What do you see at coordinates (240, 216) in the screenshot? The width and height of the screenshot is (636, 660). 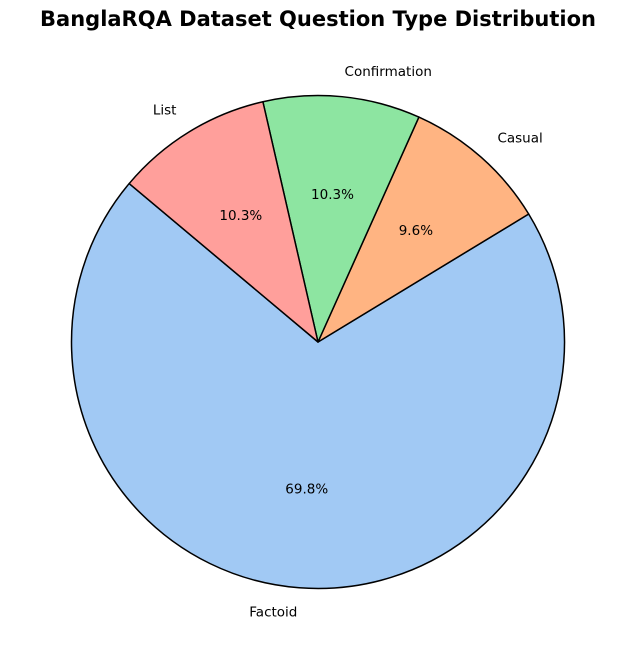 I see `slice-percent-list: 10.3%` at bounding box center [240, 216].